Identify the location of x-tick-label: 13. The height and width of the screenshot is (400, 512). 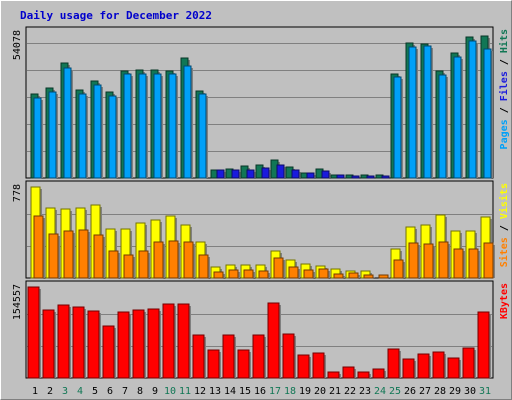
(215, 391).